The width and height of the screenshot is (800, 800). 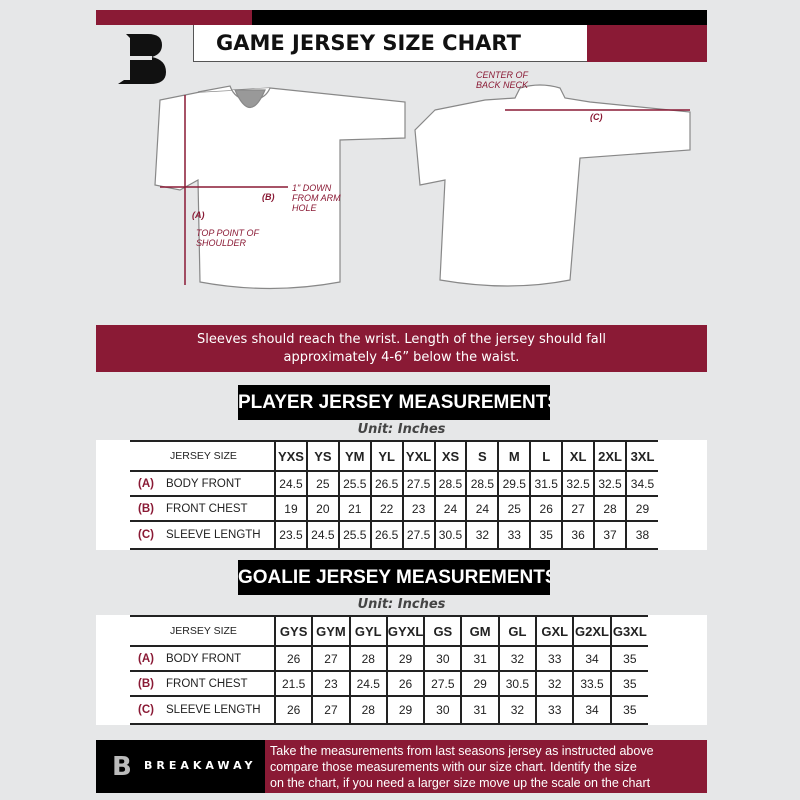 What do you see at coordinates (480, 631) in the screenshot?
I see `size-header: GM` at bounding box center [480, 631].